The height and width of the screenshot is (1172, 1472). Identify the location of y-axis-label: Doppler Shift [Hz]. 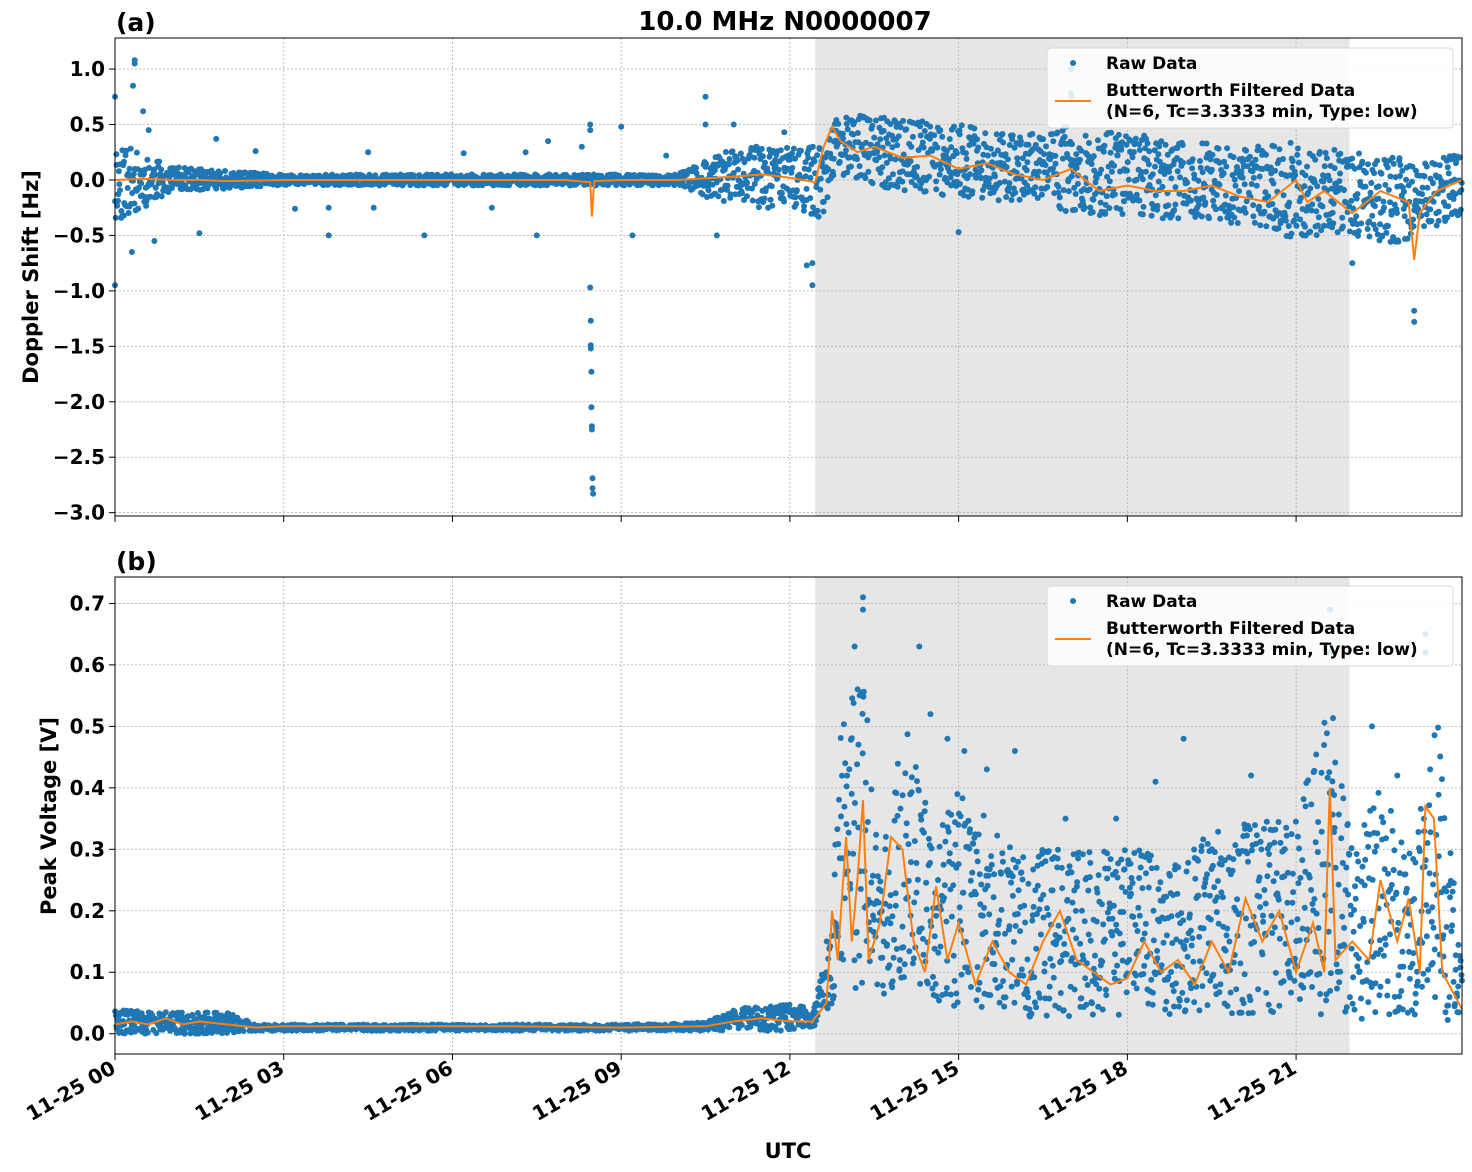
(31, 277).